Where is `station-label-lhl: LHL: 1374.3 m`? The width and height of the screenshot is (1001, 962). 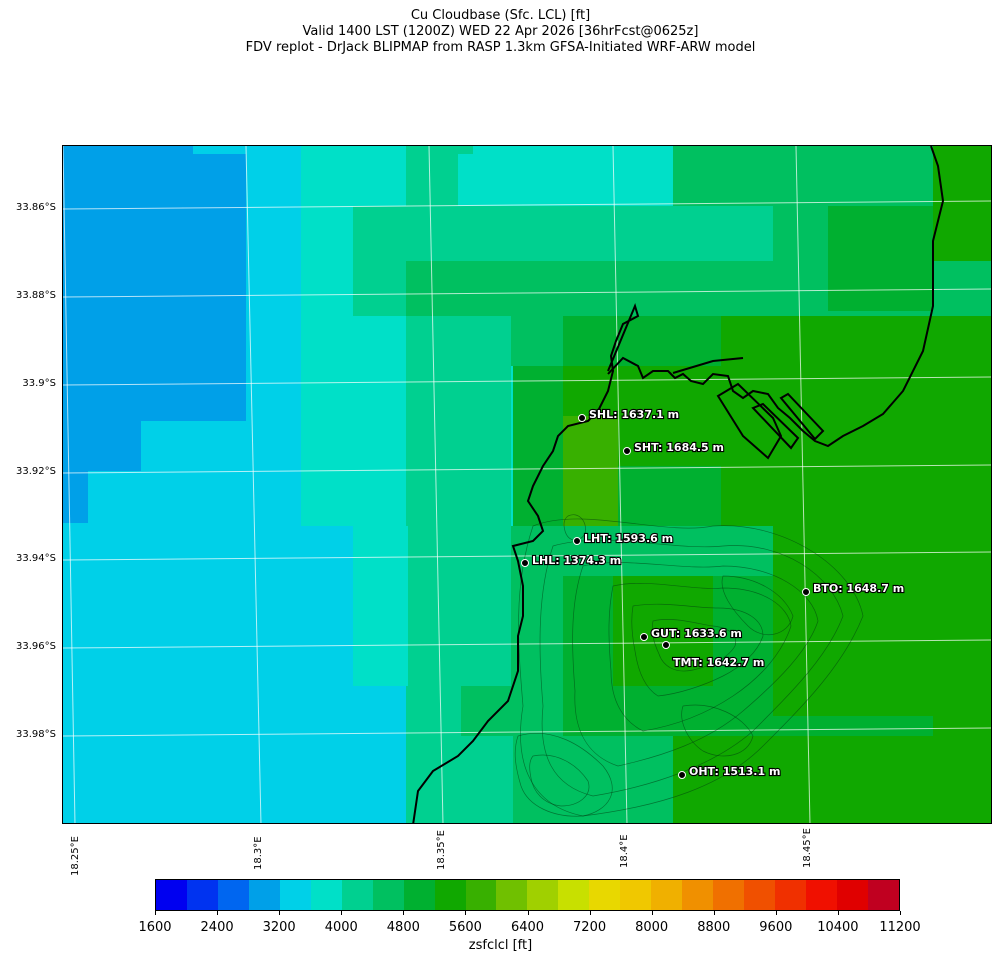 station-label-lhl: LHL: 1374.3 m is located at coordinates (576, 560).